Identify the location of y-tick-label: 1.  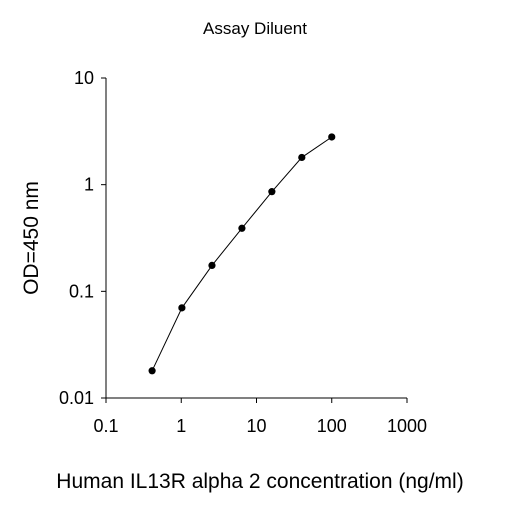
(89, 185).